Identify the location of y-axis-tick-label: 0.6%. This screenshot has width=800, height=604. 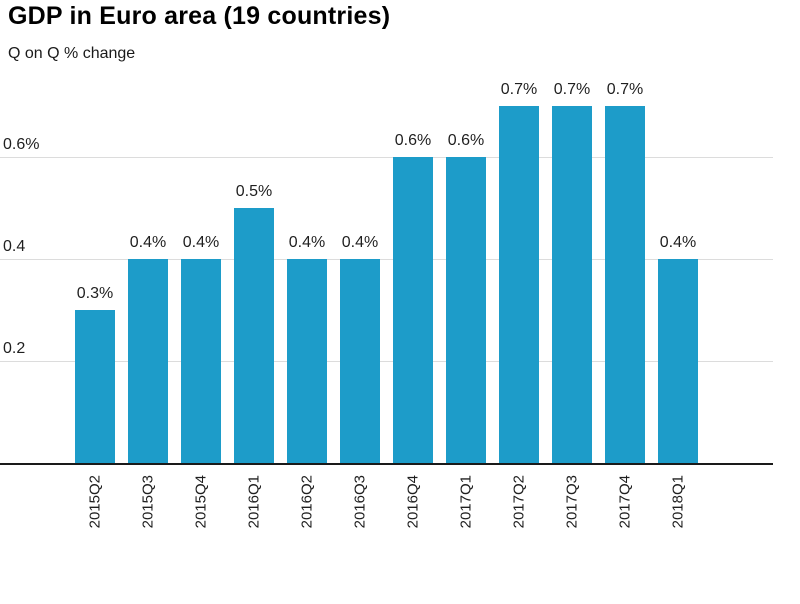
(21, 144).